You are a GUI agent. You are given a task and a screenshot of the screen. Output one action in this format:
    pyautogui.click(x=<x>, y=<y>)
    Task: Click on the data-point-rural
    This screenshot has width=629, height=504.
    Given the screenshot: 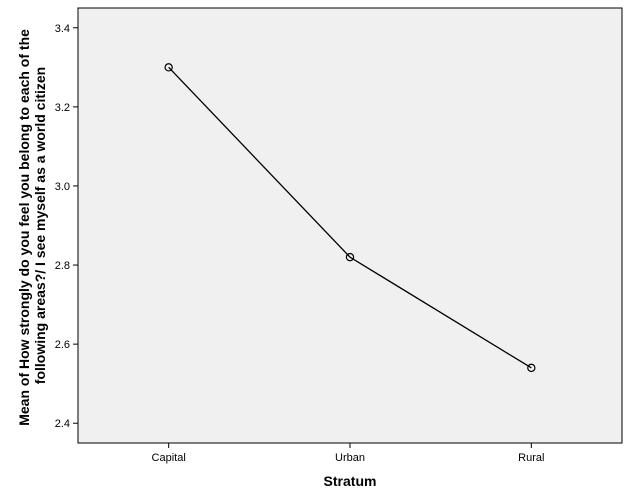 What is the action you would take?
    pyautogui.click(x=531, y=368)
    